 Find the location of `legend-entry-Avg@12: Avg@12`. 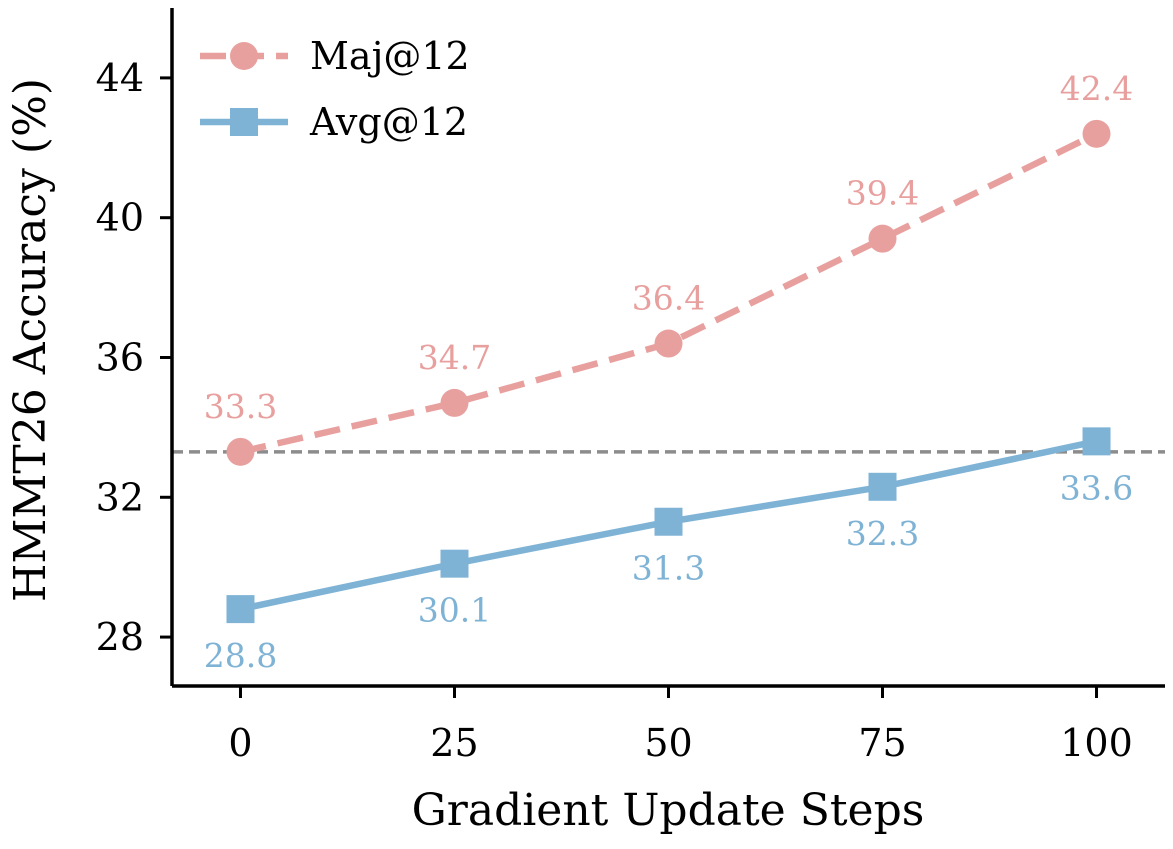

legend-entry-Avg@12: Avg@12 is located at coordinates (334, 122).